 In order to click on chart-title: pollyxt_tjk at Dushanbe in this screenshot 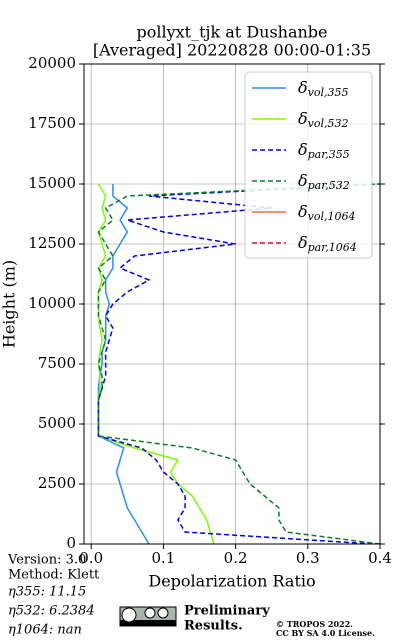, I will do `click(231, 32)`.